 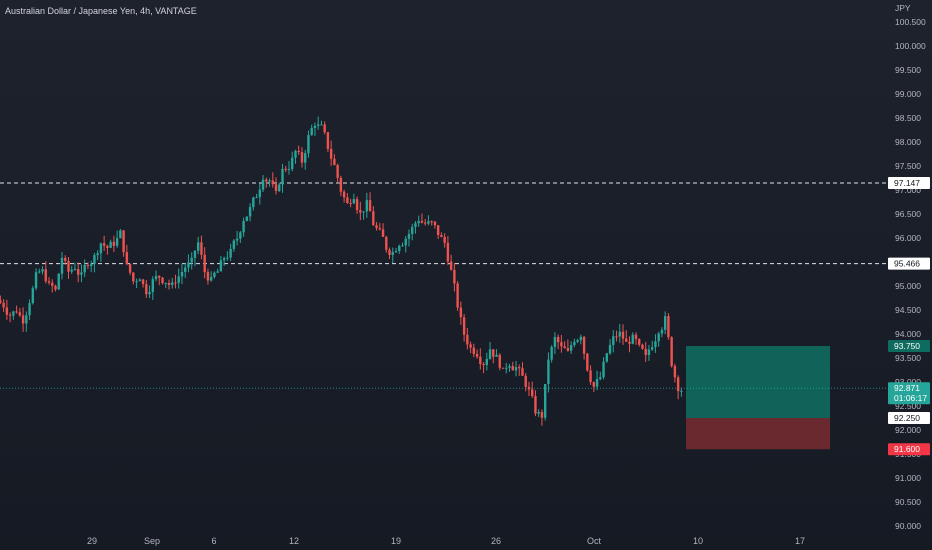 I want to click on target-tag-bg, so click(x=909, y=346).